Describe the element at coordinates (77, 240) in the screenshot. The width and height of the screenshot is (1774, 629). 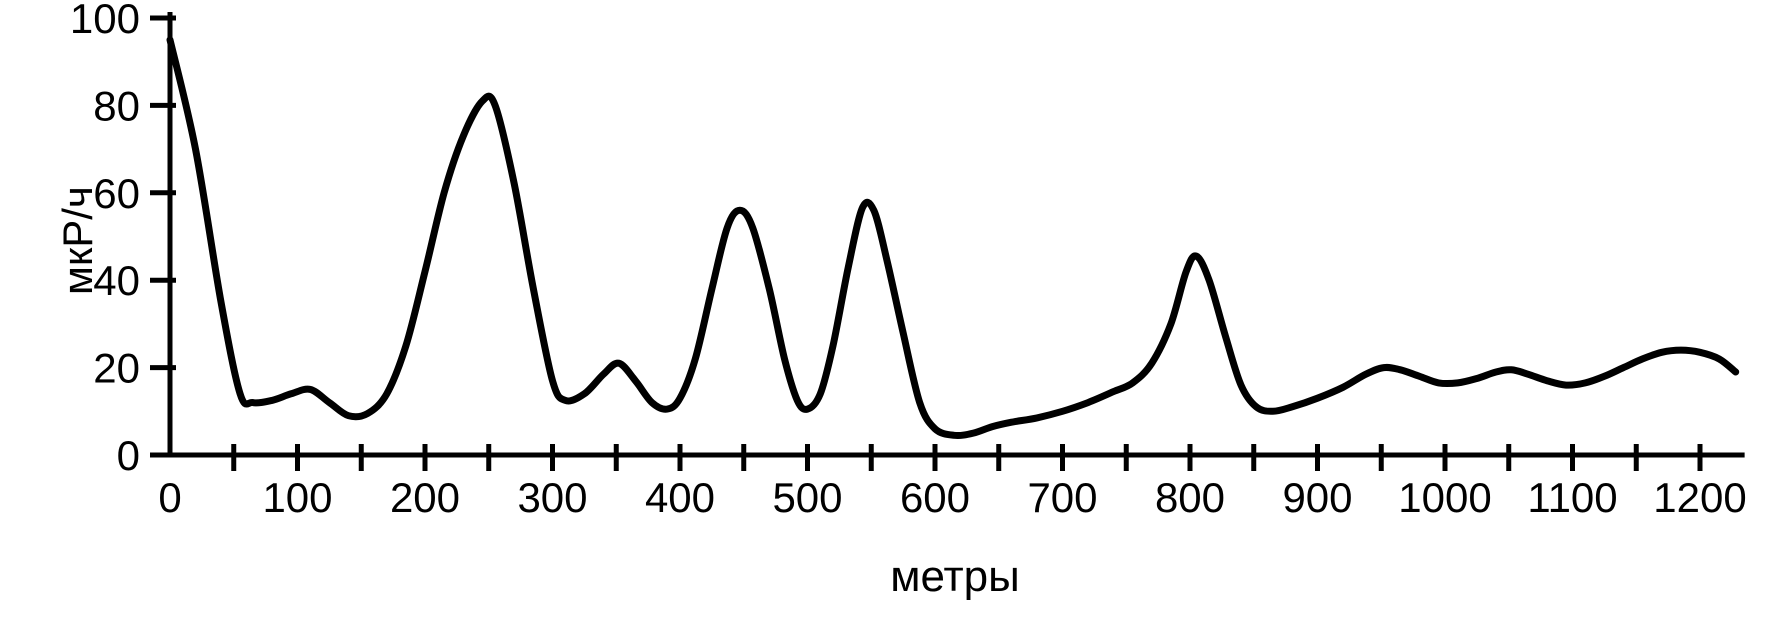
I see `y-axis-title: мкР/ч` at that location.